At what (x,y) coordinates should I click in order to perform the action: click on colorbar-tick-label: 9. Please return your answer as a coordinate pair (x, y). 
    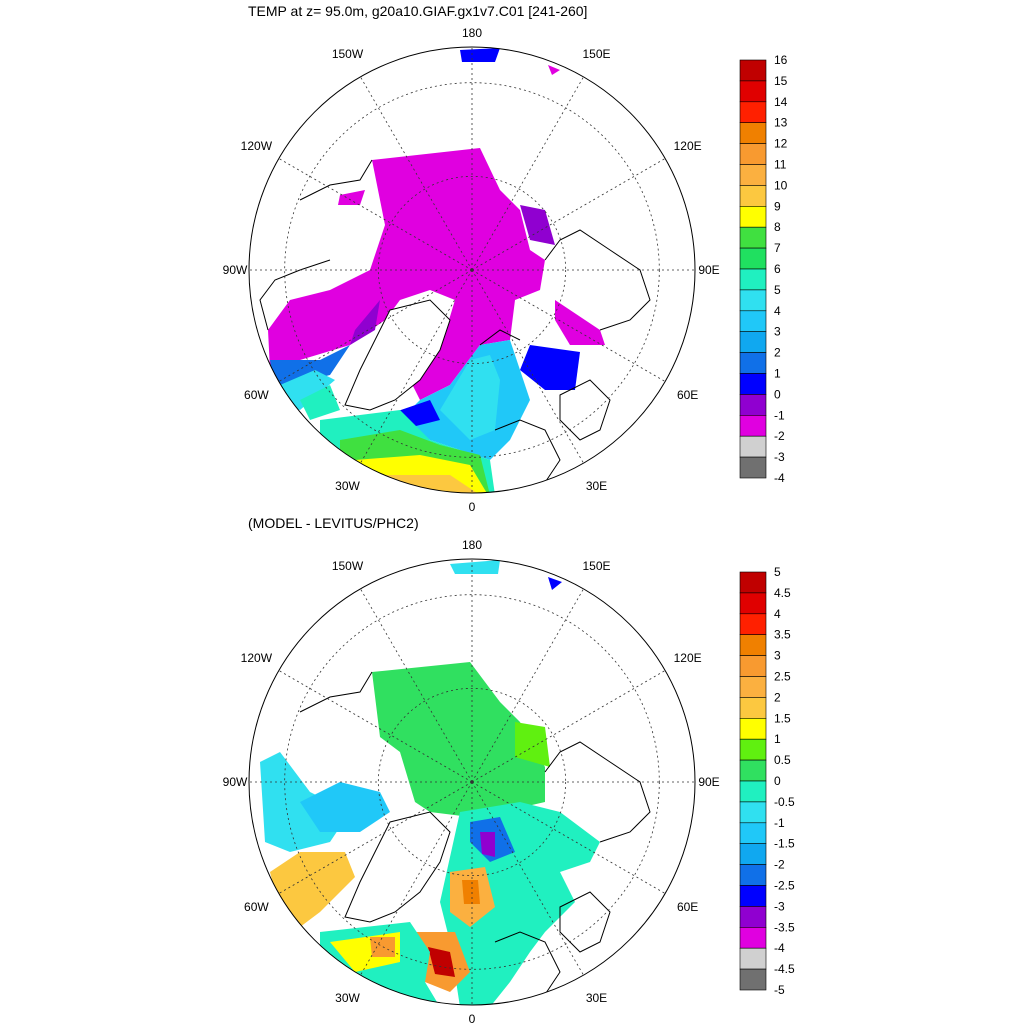
    Looking at the image, I should click on (777, 206).